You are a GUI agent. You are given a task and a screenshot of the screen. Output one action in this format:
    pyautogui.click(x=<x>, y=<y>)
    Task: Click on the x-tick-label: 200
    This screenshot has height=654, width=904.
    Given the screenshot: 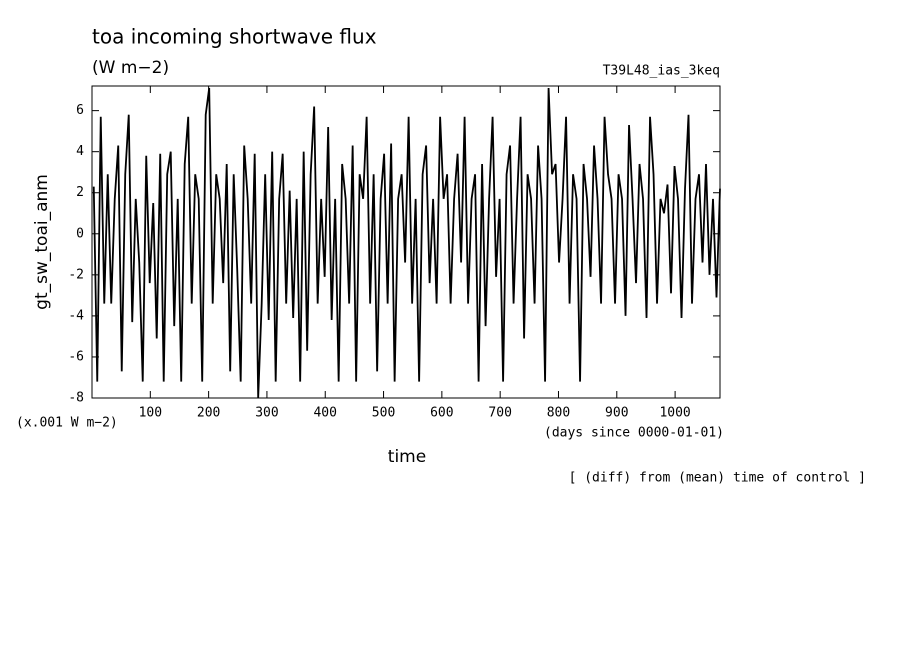 What is the action you would take?
    pyautogui.click(x=208, y=413)
    